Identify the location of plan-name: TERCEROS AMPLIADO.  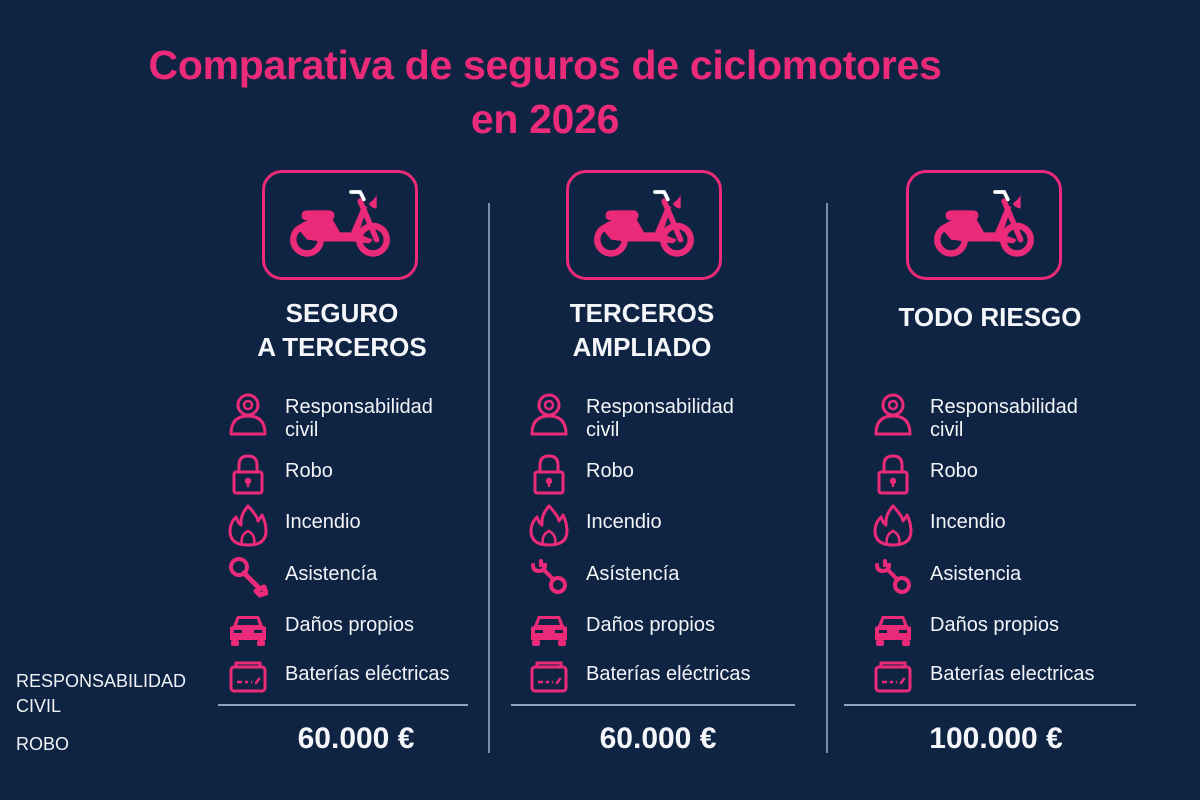
(642, 330).